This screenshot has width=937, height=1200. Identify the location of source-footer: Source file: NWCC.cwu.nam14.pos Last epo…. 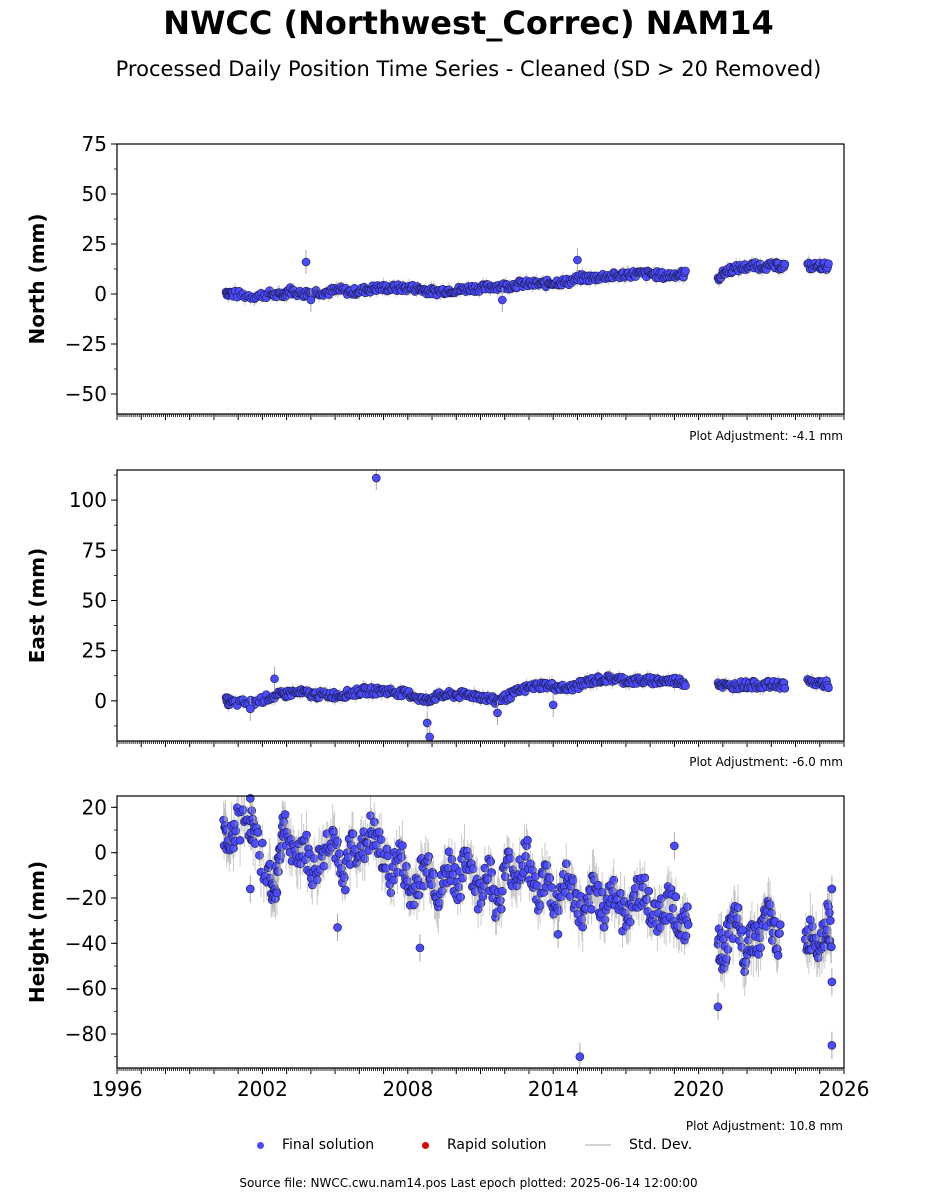
(468, 1183).